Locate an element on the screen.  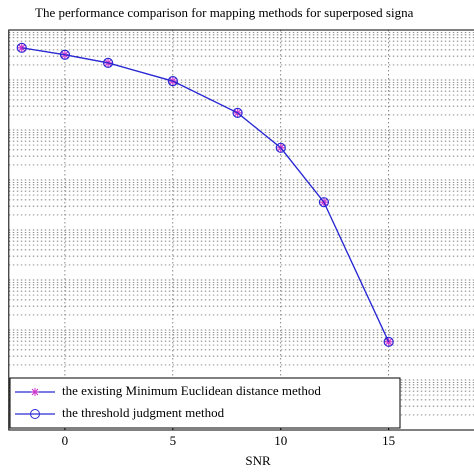
x-axis-label: SNR is located at coordinates (258, 460).